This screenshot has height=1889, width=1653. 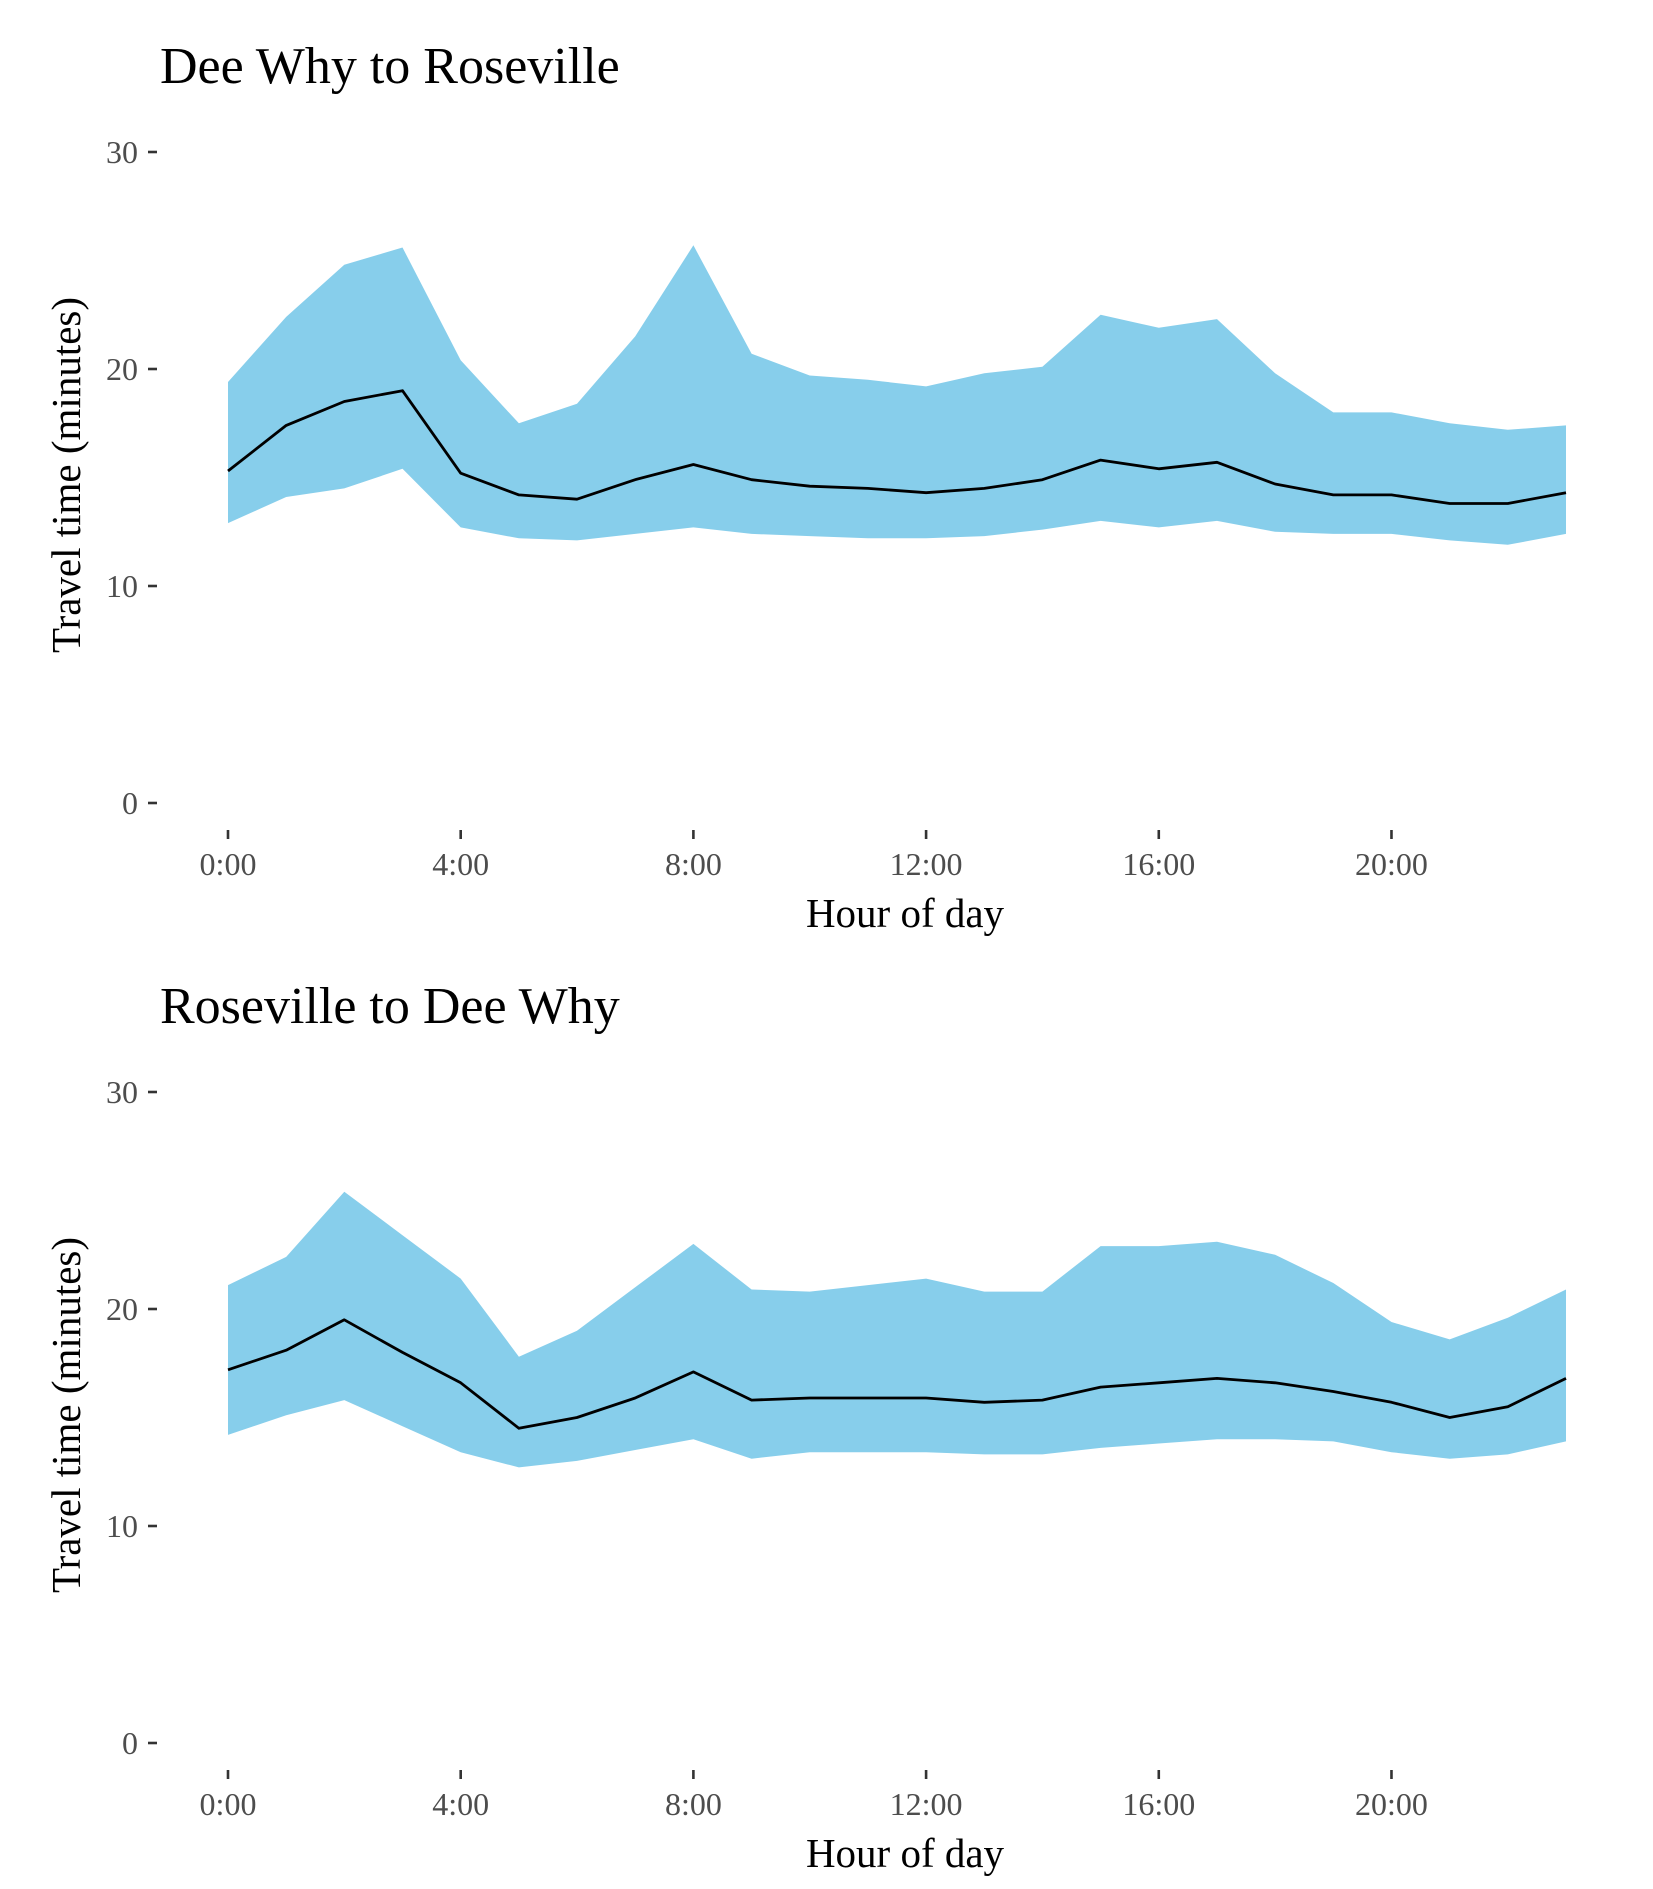 What do you see at coordinates (390, 1006) in the screenshot?
I see `panel-title: Roseville to Dee Why` at bounding box center [390, 1006].